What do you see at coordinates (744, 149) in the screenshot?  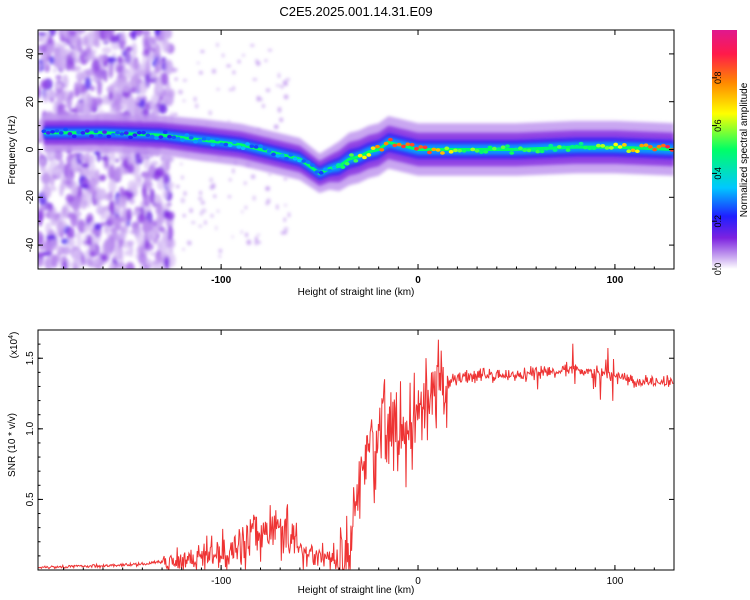 I see `colorbar-label: Normalized spectral amplitude` at bounding box center [744, 149].